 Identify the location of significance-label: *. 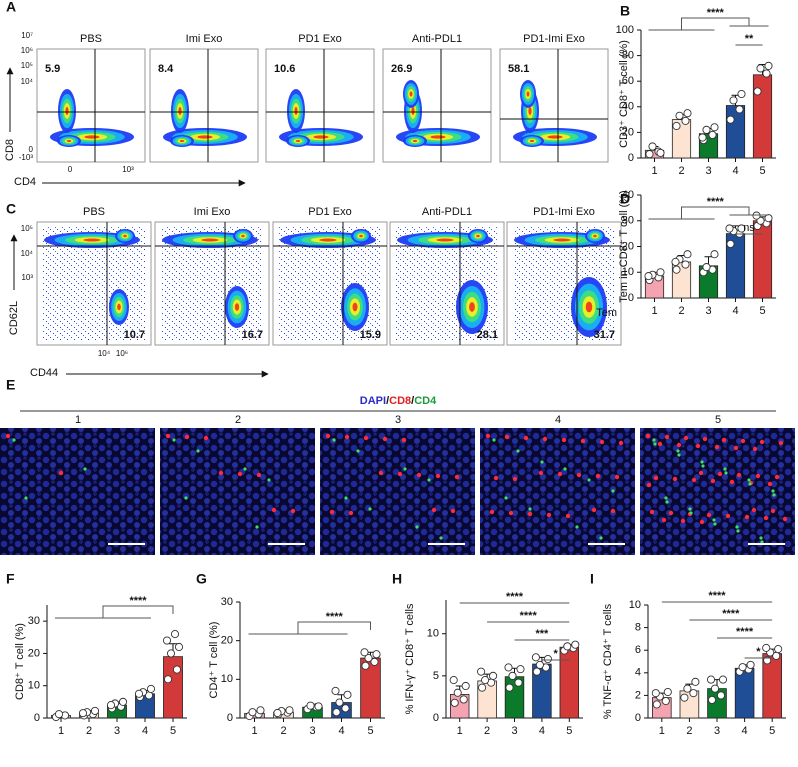
(758, 652).